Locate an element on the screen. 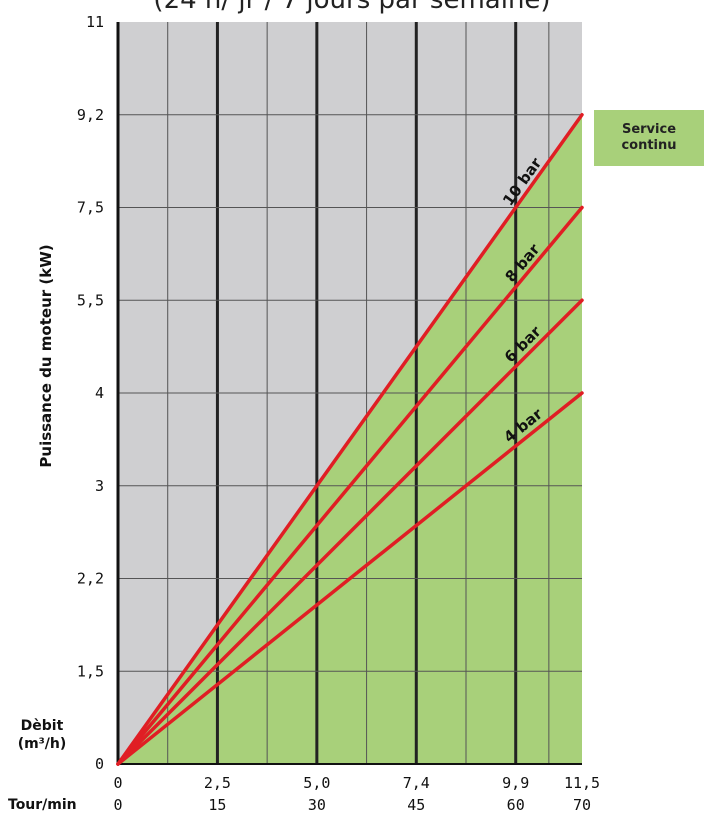  legend-continuous-service: Service continu is located at coordinates (649, 138).